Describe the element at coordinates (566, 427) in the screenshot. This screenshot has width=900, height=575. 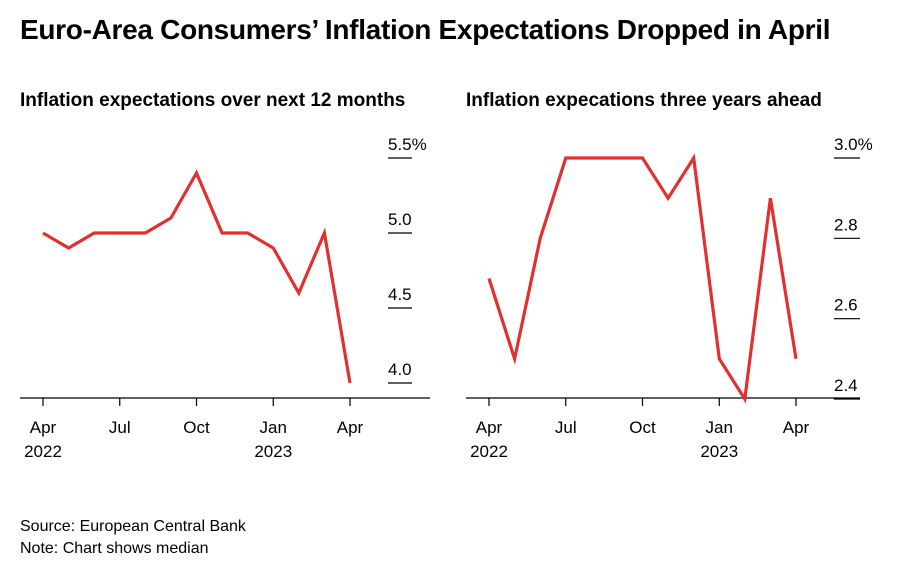
I see `panel1-x-tick-label: Jul` at that location.